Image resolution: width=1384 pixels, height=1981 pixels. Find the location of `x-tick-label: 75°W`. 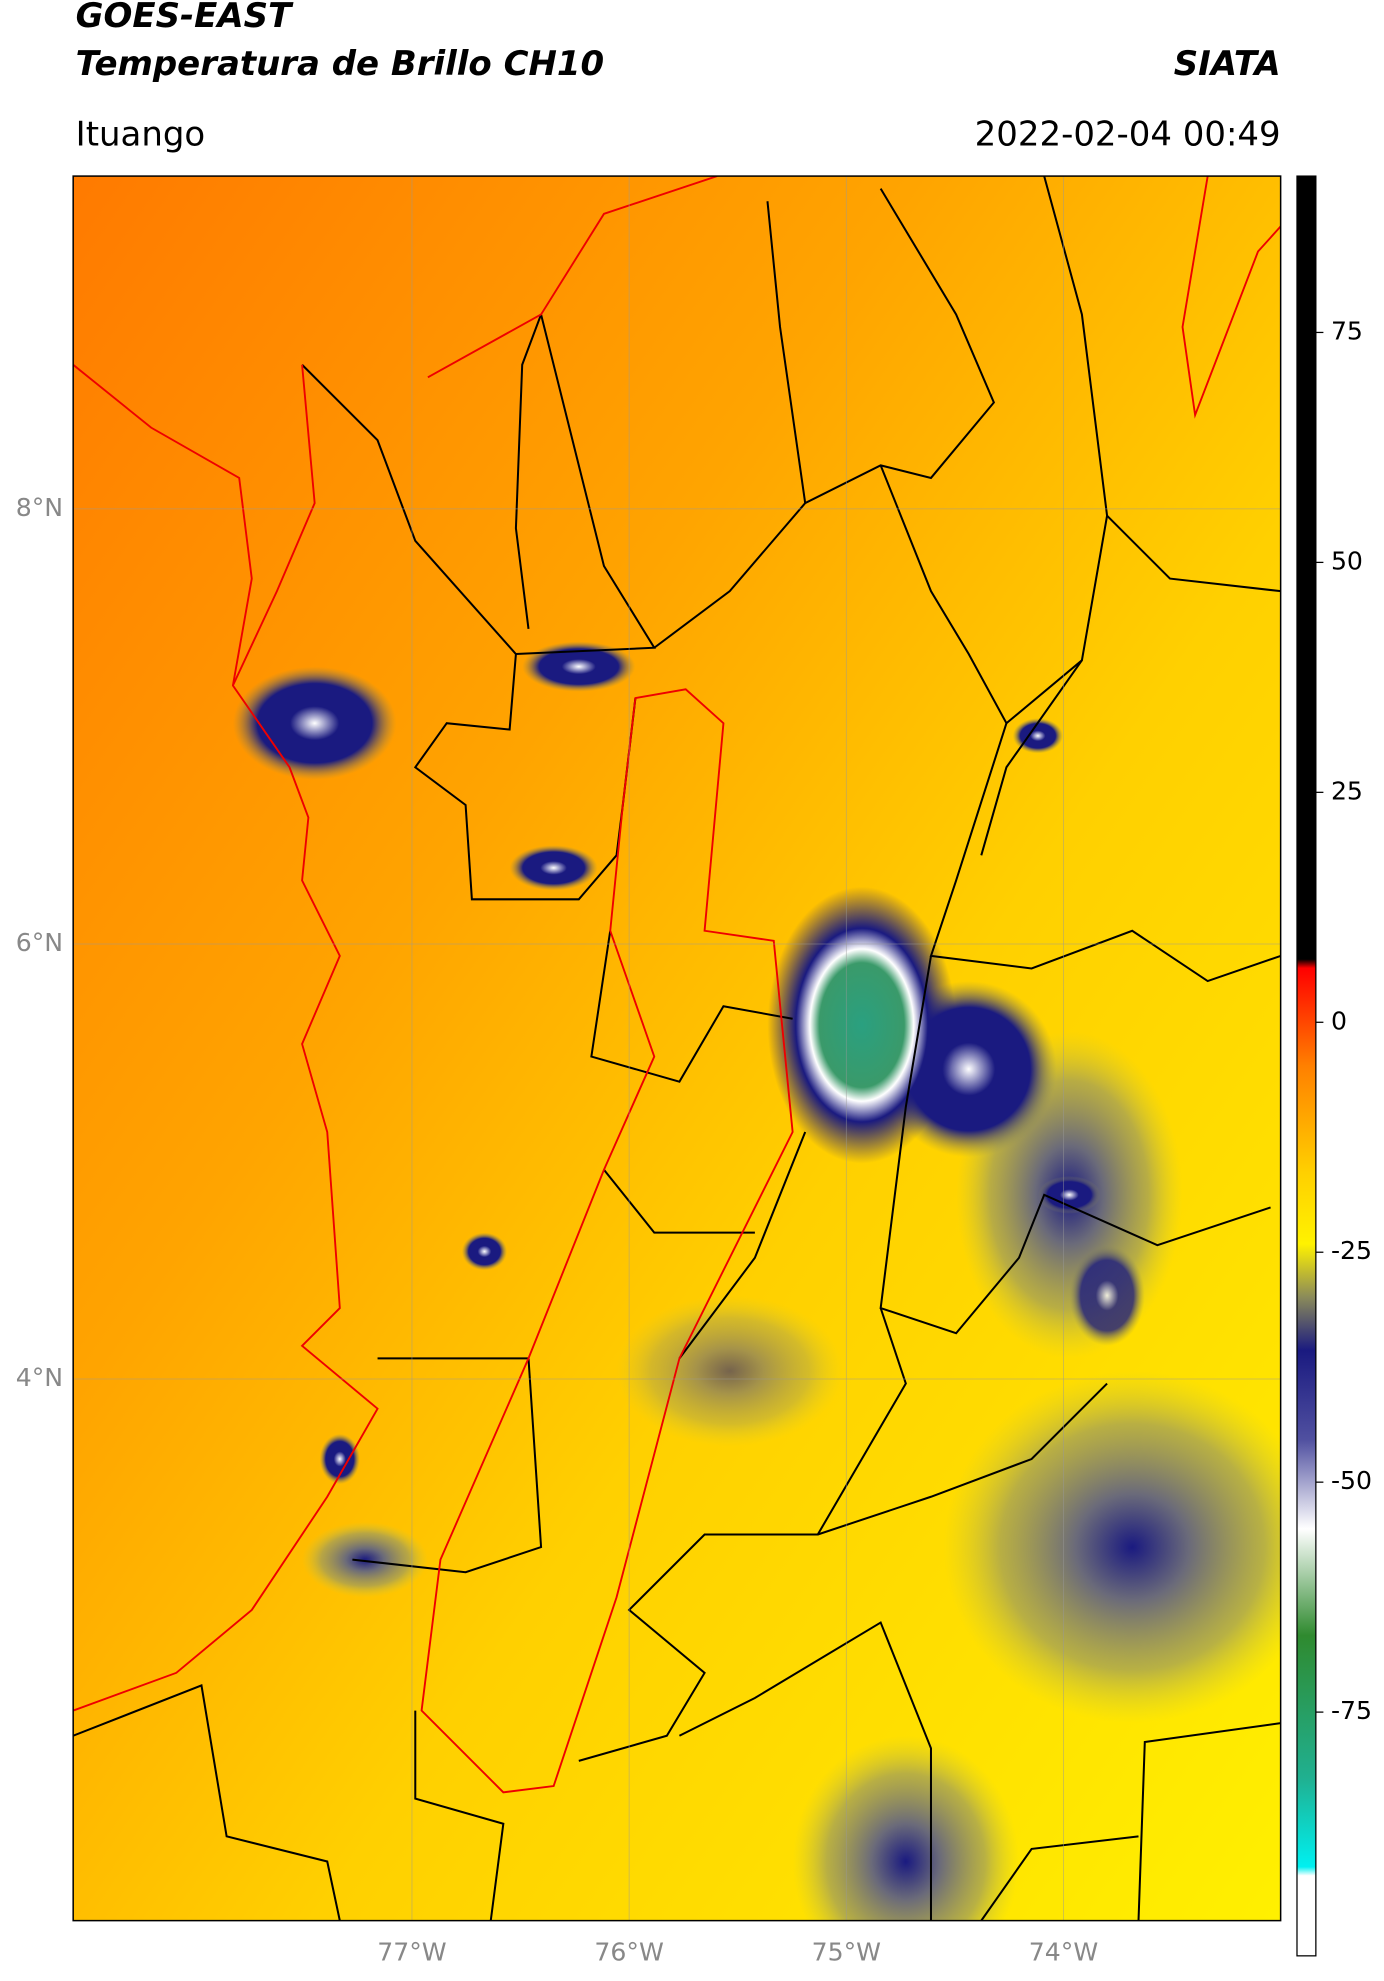

x-tick-label: 75°W is located at coordinates (847, 1951).